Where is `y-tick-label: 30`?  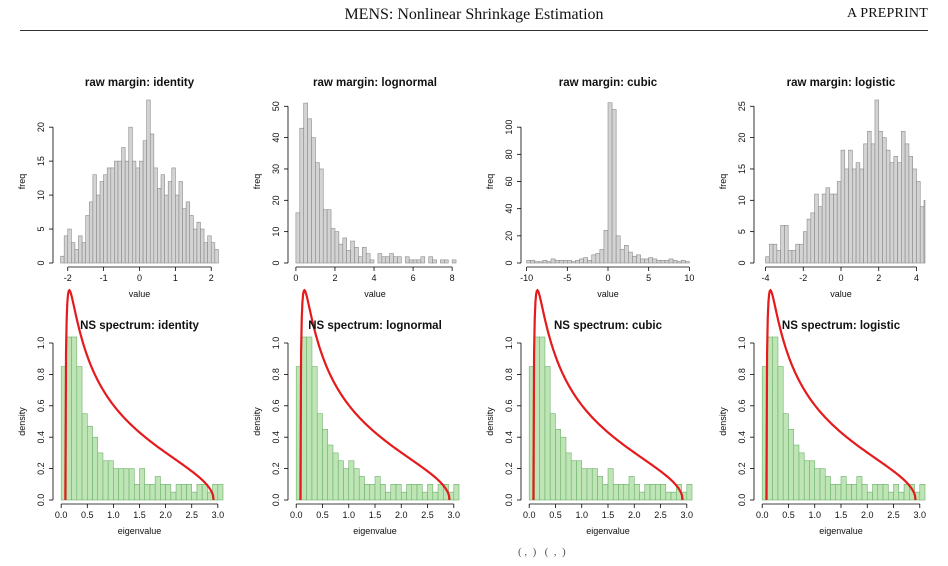 y-tick-label: 30 is located at coordinates (276, 169).